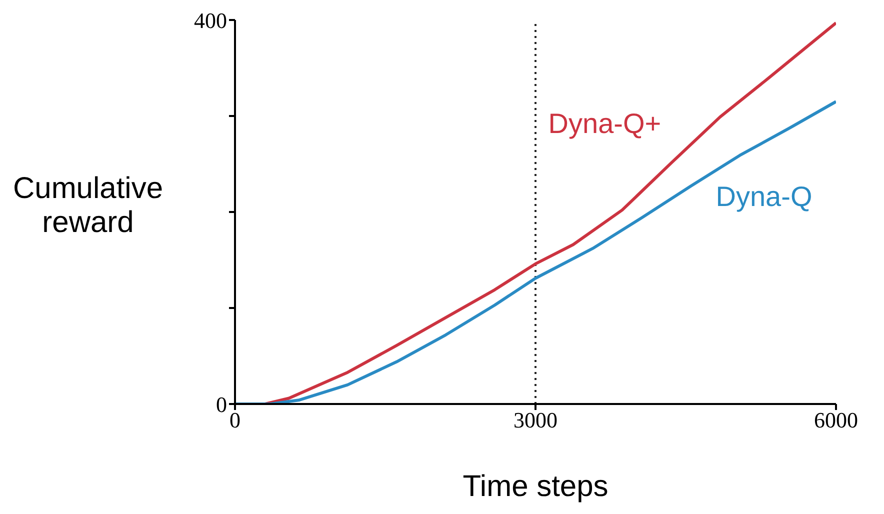 The image size is (884, 514). I want to click on series-label: Dyna-Q, so click(764, 196).